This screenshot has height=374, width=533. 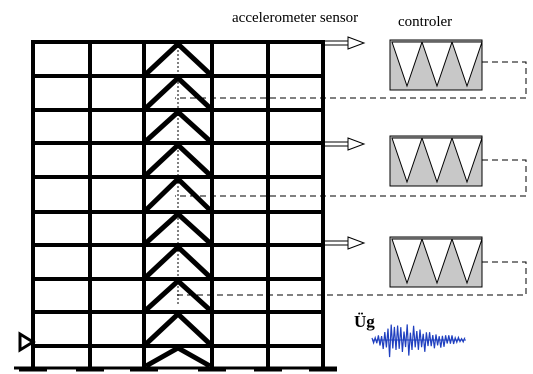 I want to click on controllers, so click(x=436, y=163).